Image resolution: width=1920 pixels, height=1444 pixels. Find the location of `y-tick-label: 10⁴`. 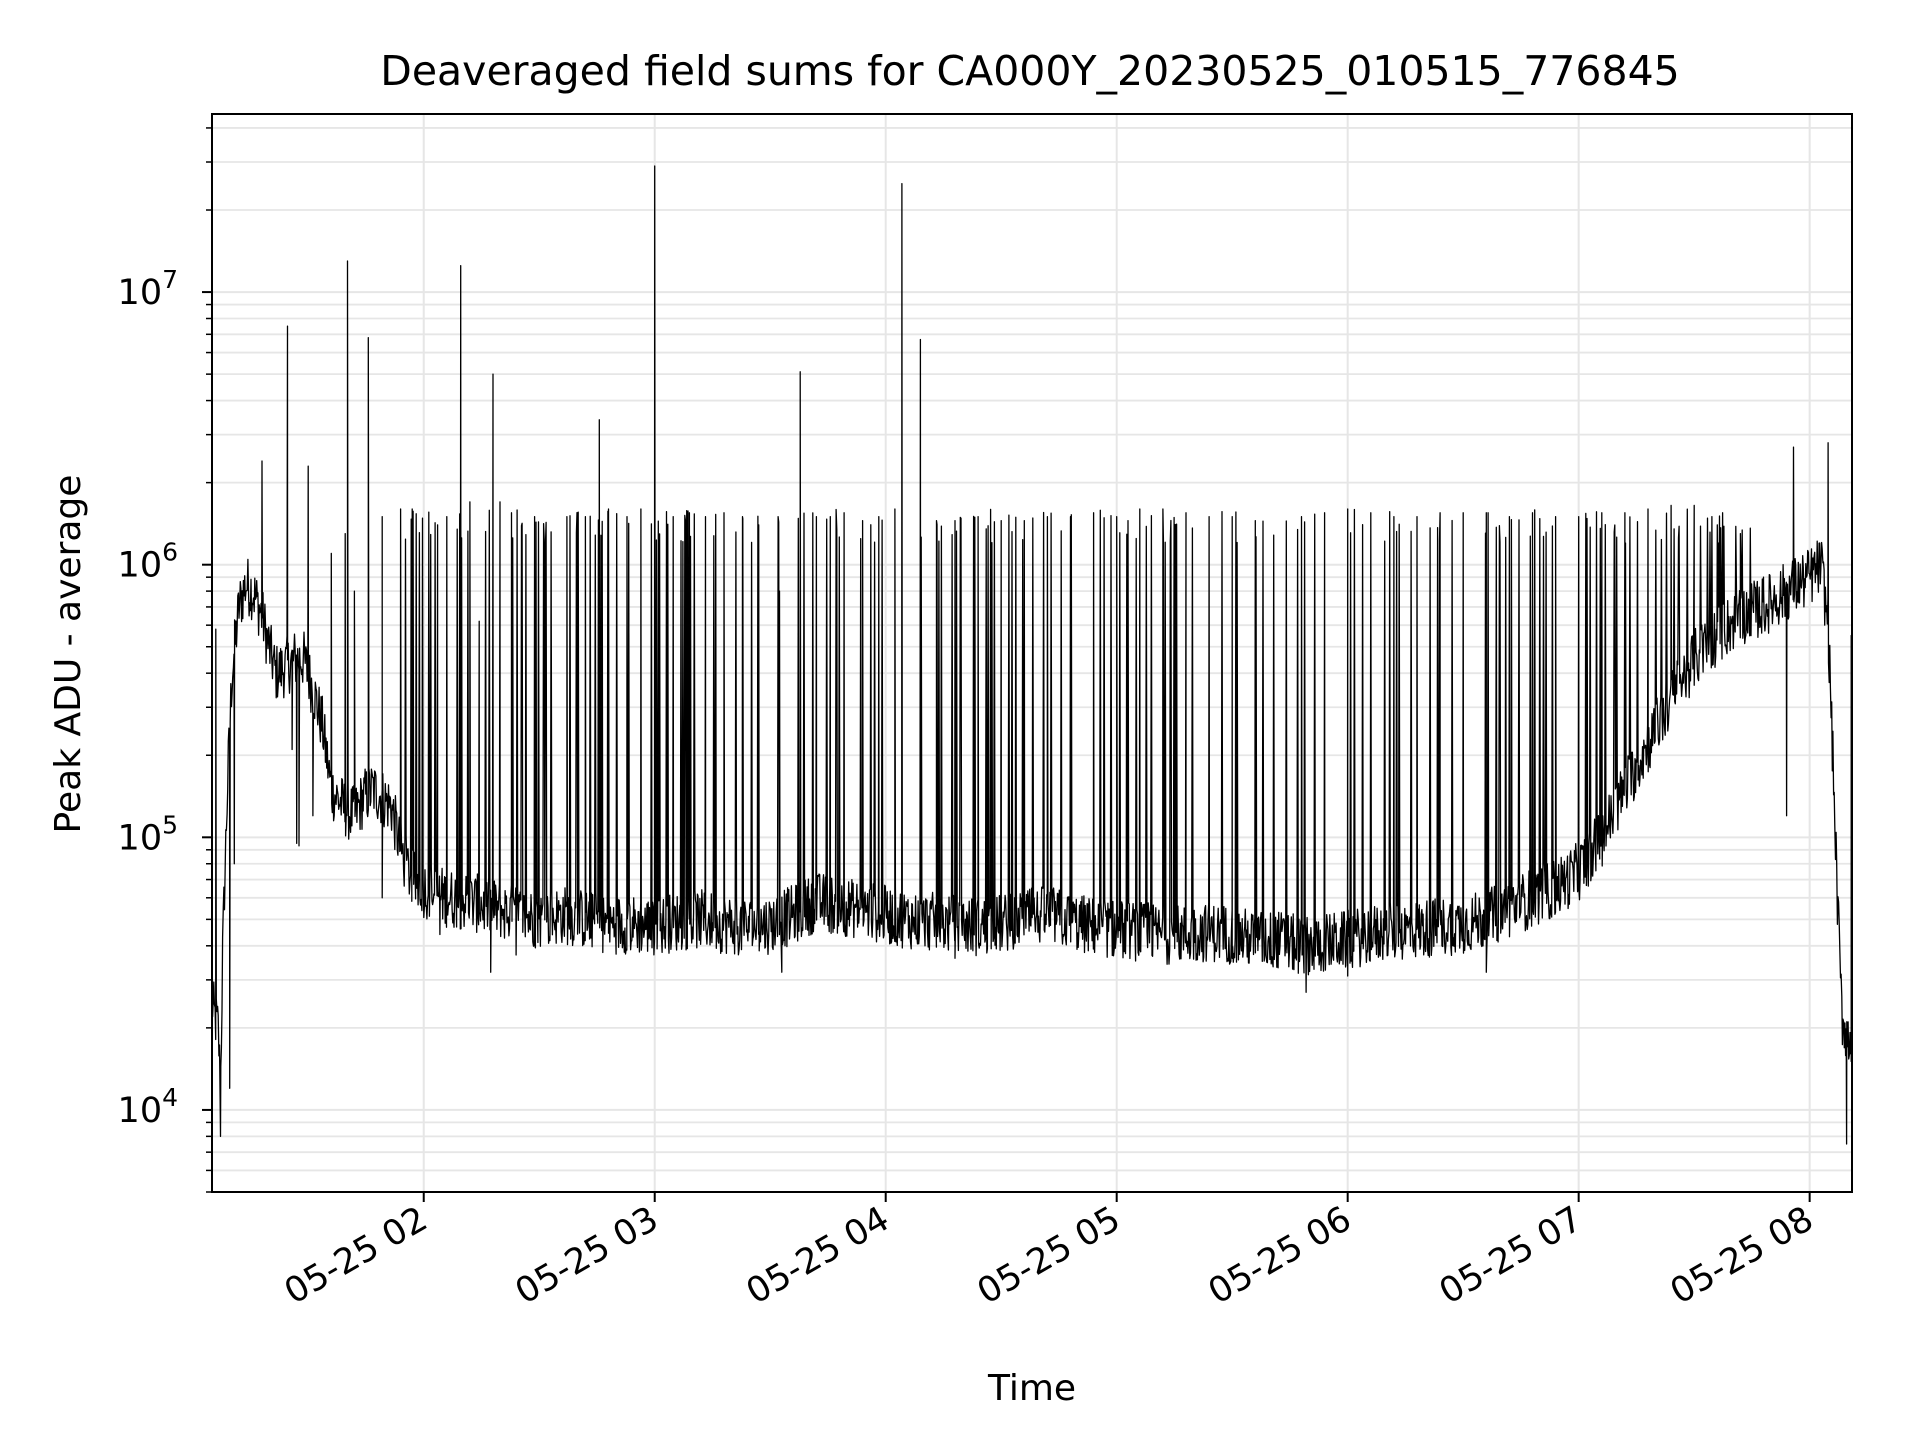

y-tick-label: 10⁴ is located at coordinates (148, 1107).